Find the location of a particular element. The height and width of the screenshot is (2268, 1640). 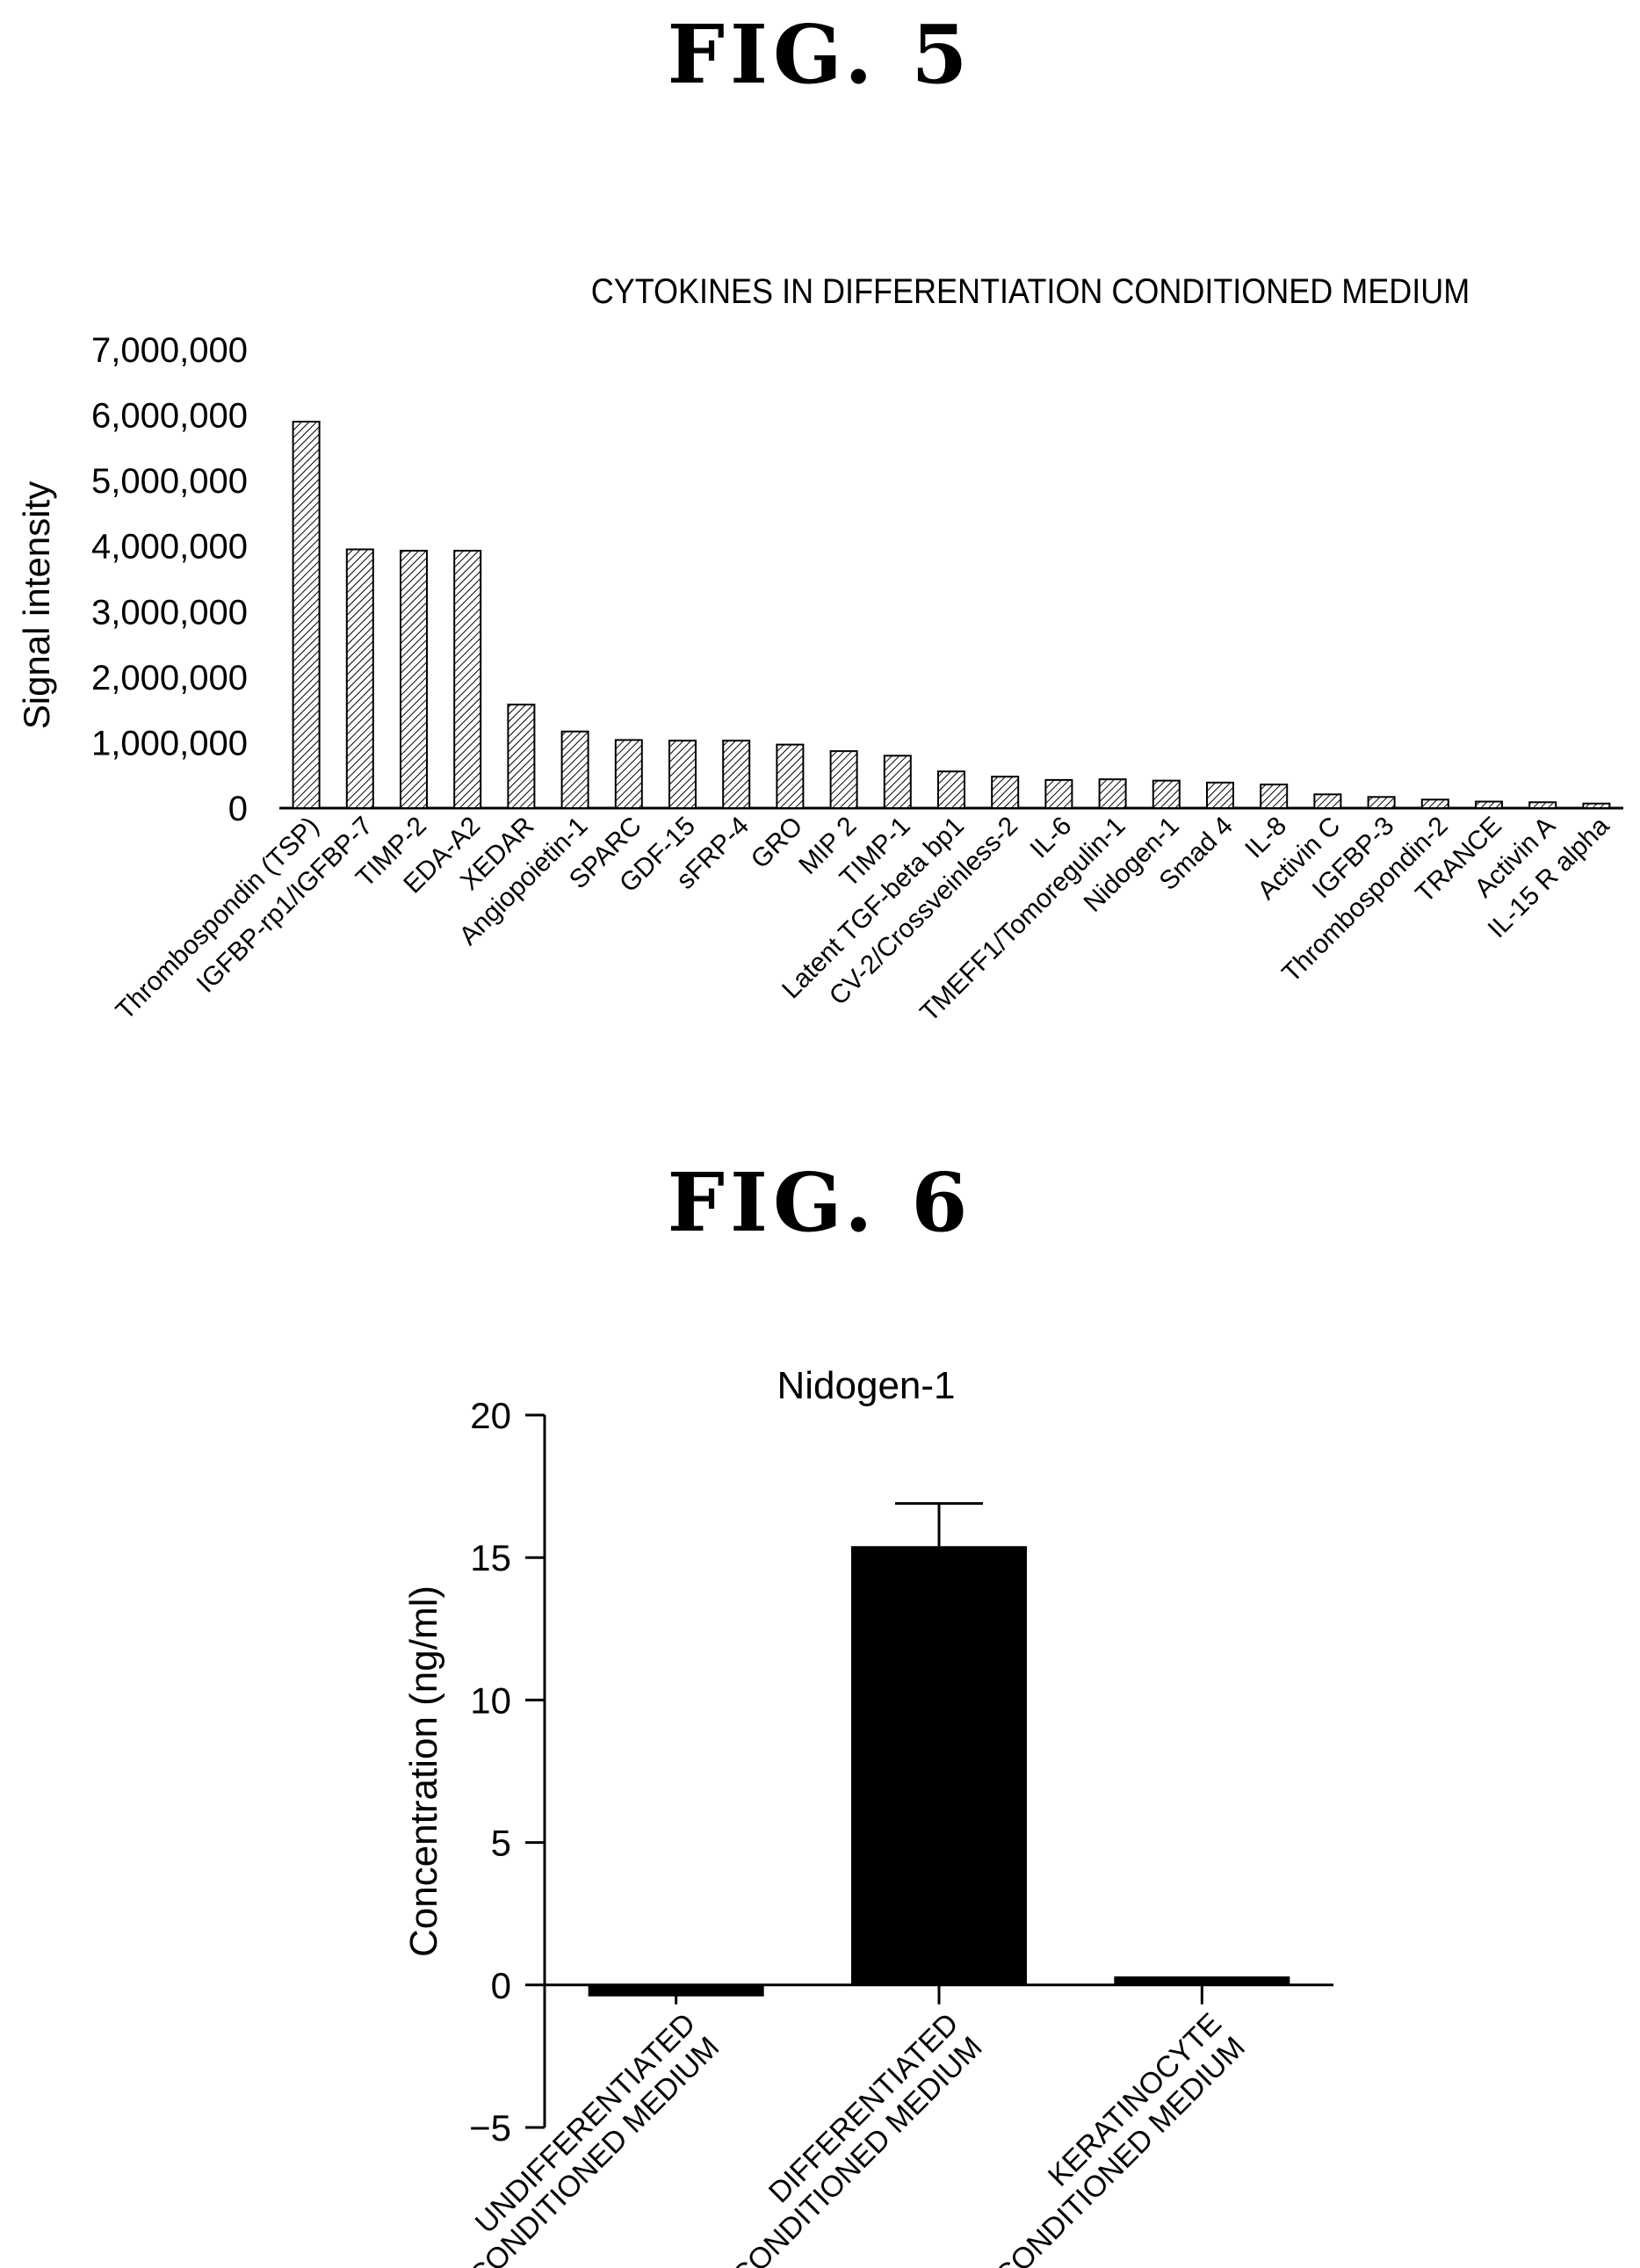

y-tick-label: 20 is located at coordinates (491, 1416).